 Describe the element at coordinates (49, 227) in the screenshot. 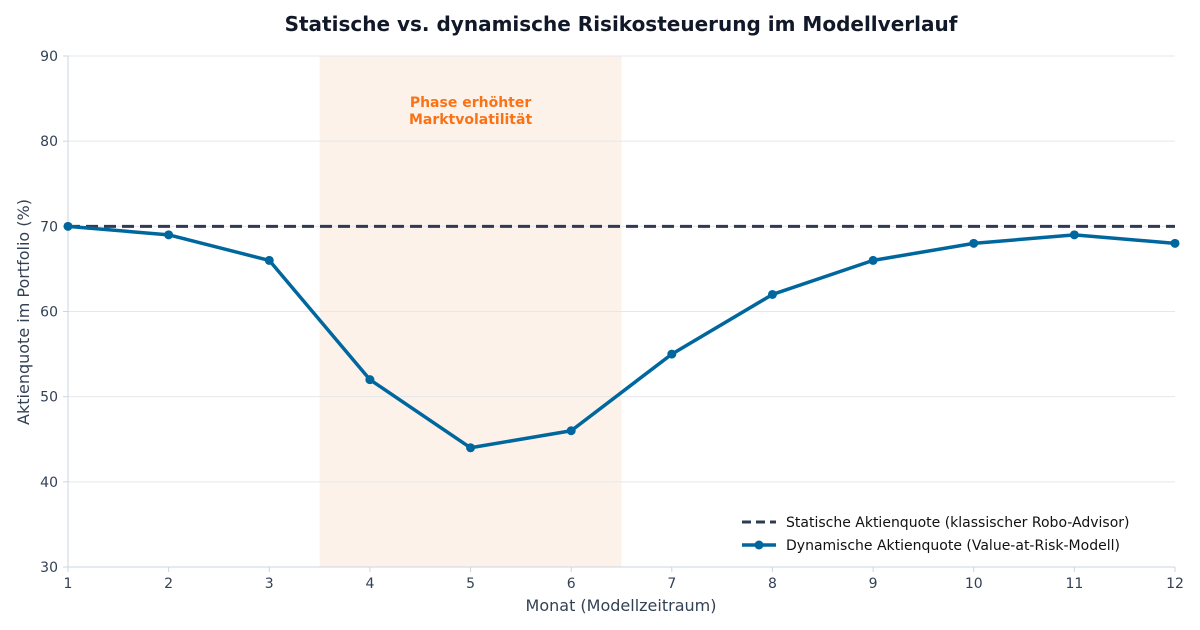

I see `y-tick-label: 70` at that location.